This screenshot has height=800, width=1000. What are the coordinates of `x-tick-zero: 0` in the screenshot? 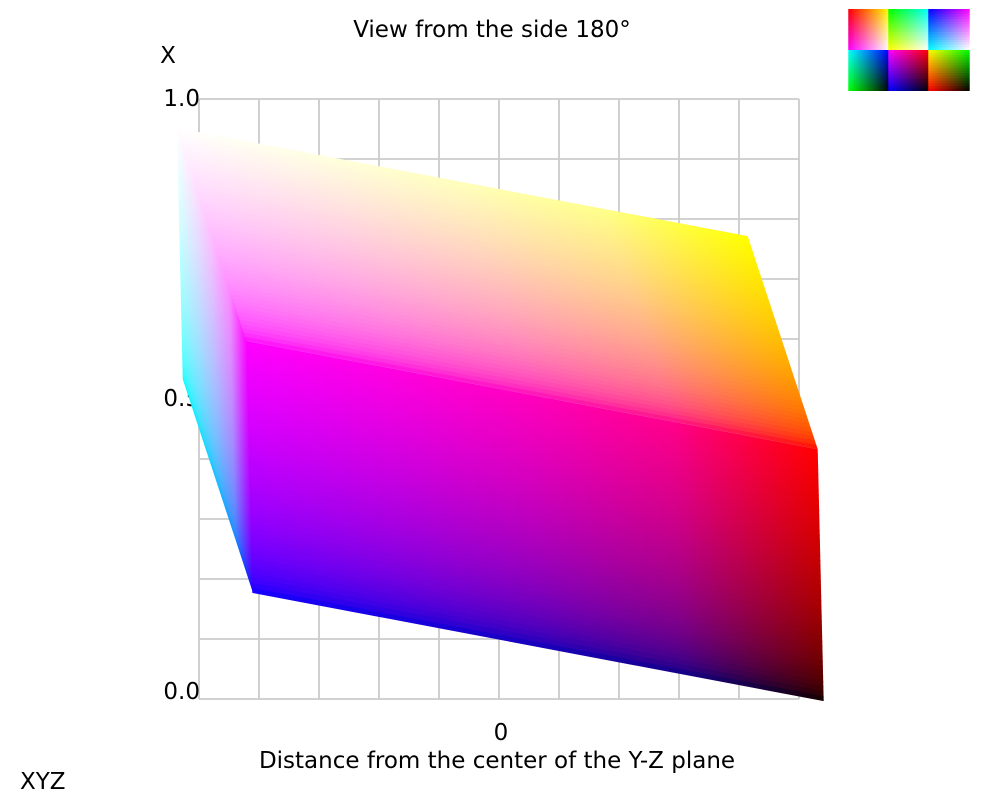 It's located at (501, 733).